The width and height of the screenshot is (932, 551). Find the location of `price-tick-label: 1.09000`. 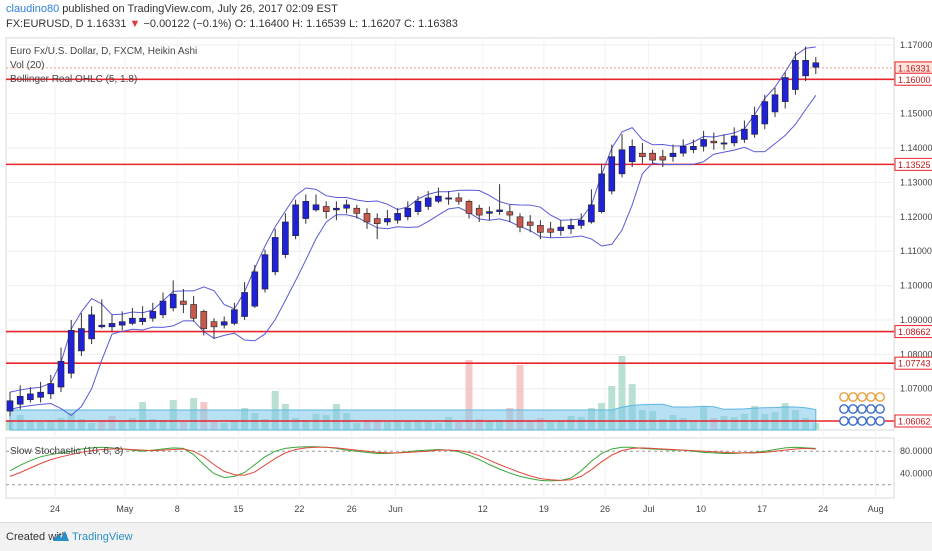

price-tick-label: 1.09000 is located at coordinates (916, 320).